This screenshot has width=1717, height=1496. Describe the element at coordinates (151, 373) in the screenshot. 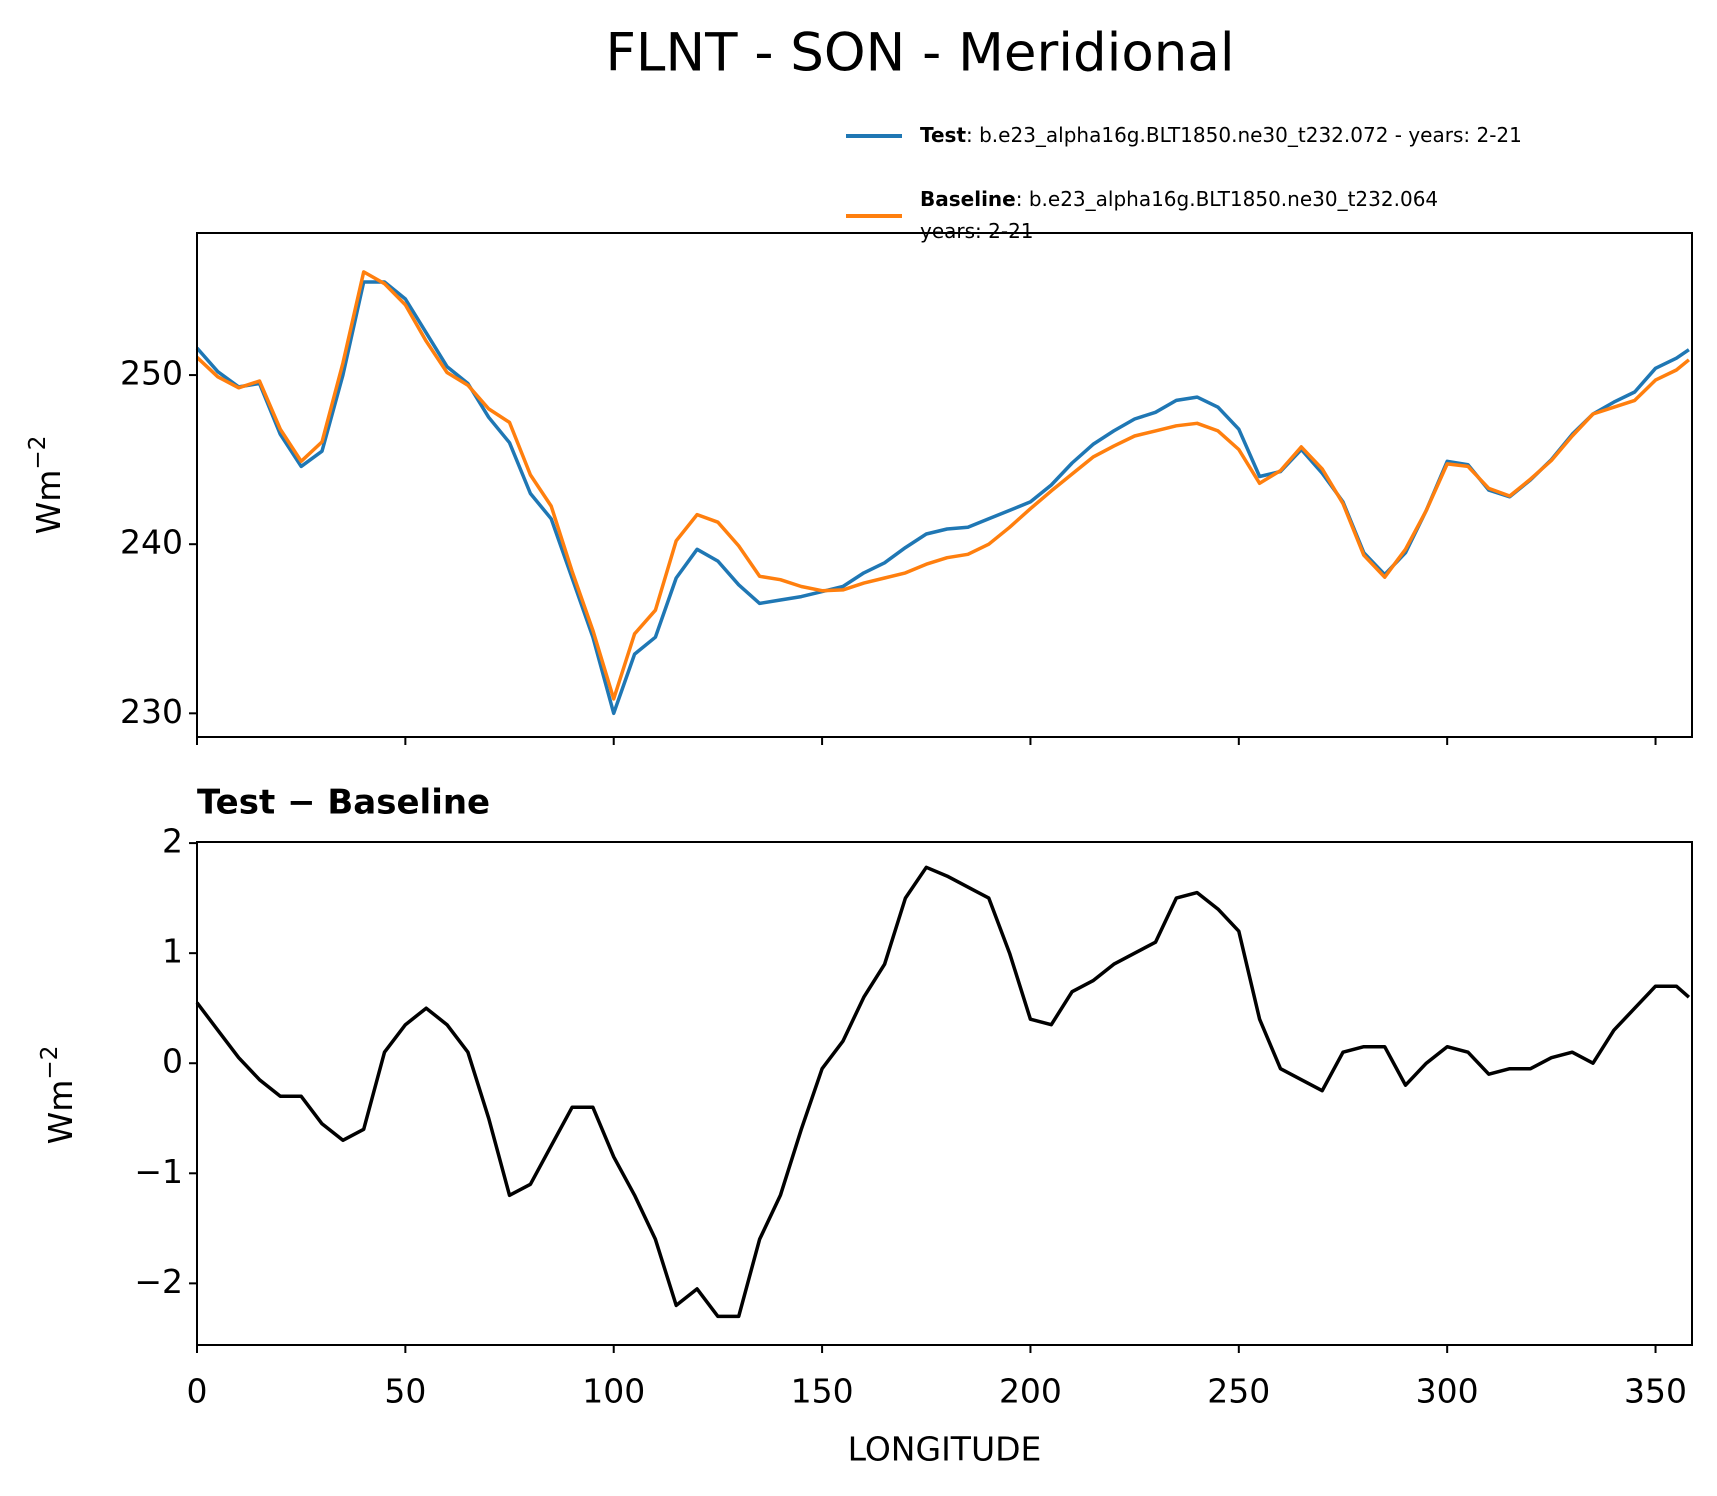

I see `y-tick-label: 250` at that location.